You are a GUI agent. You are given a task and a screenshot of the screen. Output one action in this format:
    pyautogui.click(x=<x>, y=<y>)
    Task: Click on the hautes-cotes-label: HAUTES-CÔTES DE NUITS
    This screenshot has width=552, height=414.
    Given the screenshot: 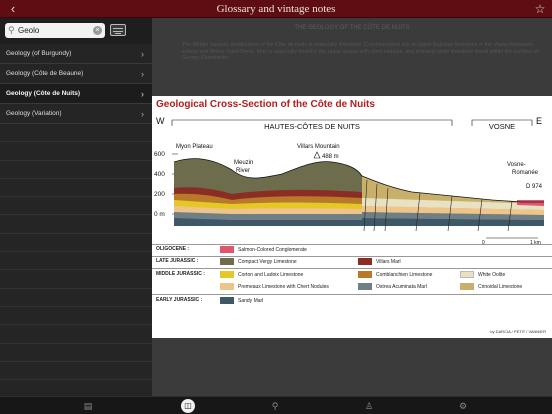 What is the action you would take?
    pyautogui.click(x=312, y=126)
    